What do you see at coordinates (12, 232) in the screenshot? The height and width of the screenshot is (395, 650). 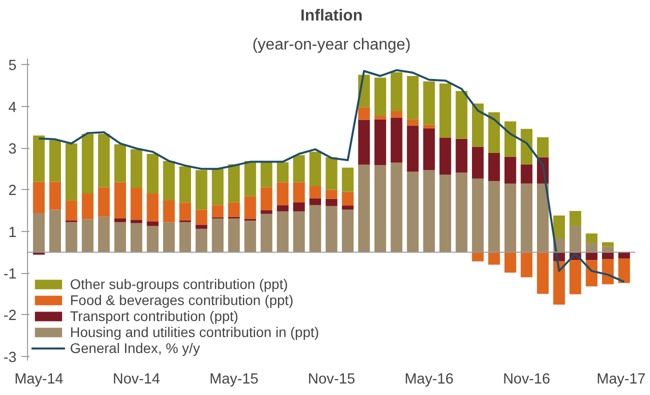 I see `y-tick-label: 1` at bounding box center [12, 232].